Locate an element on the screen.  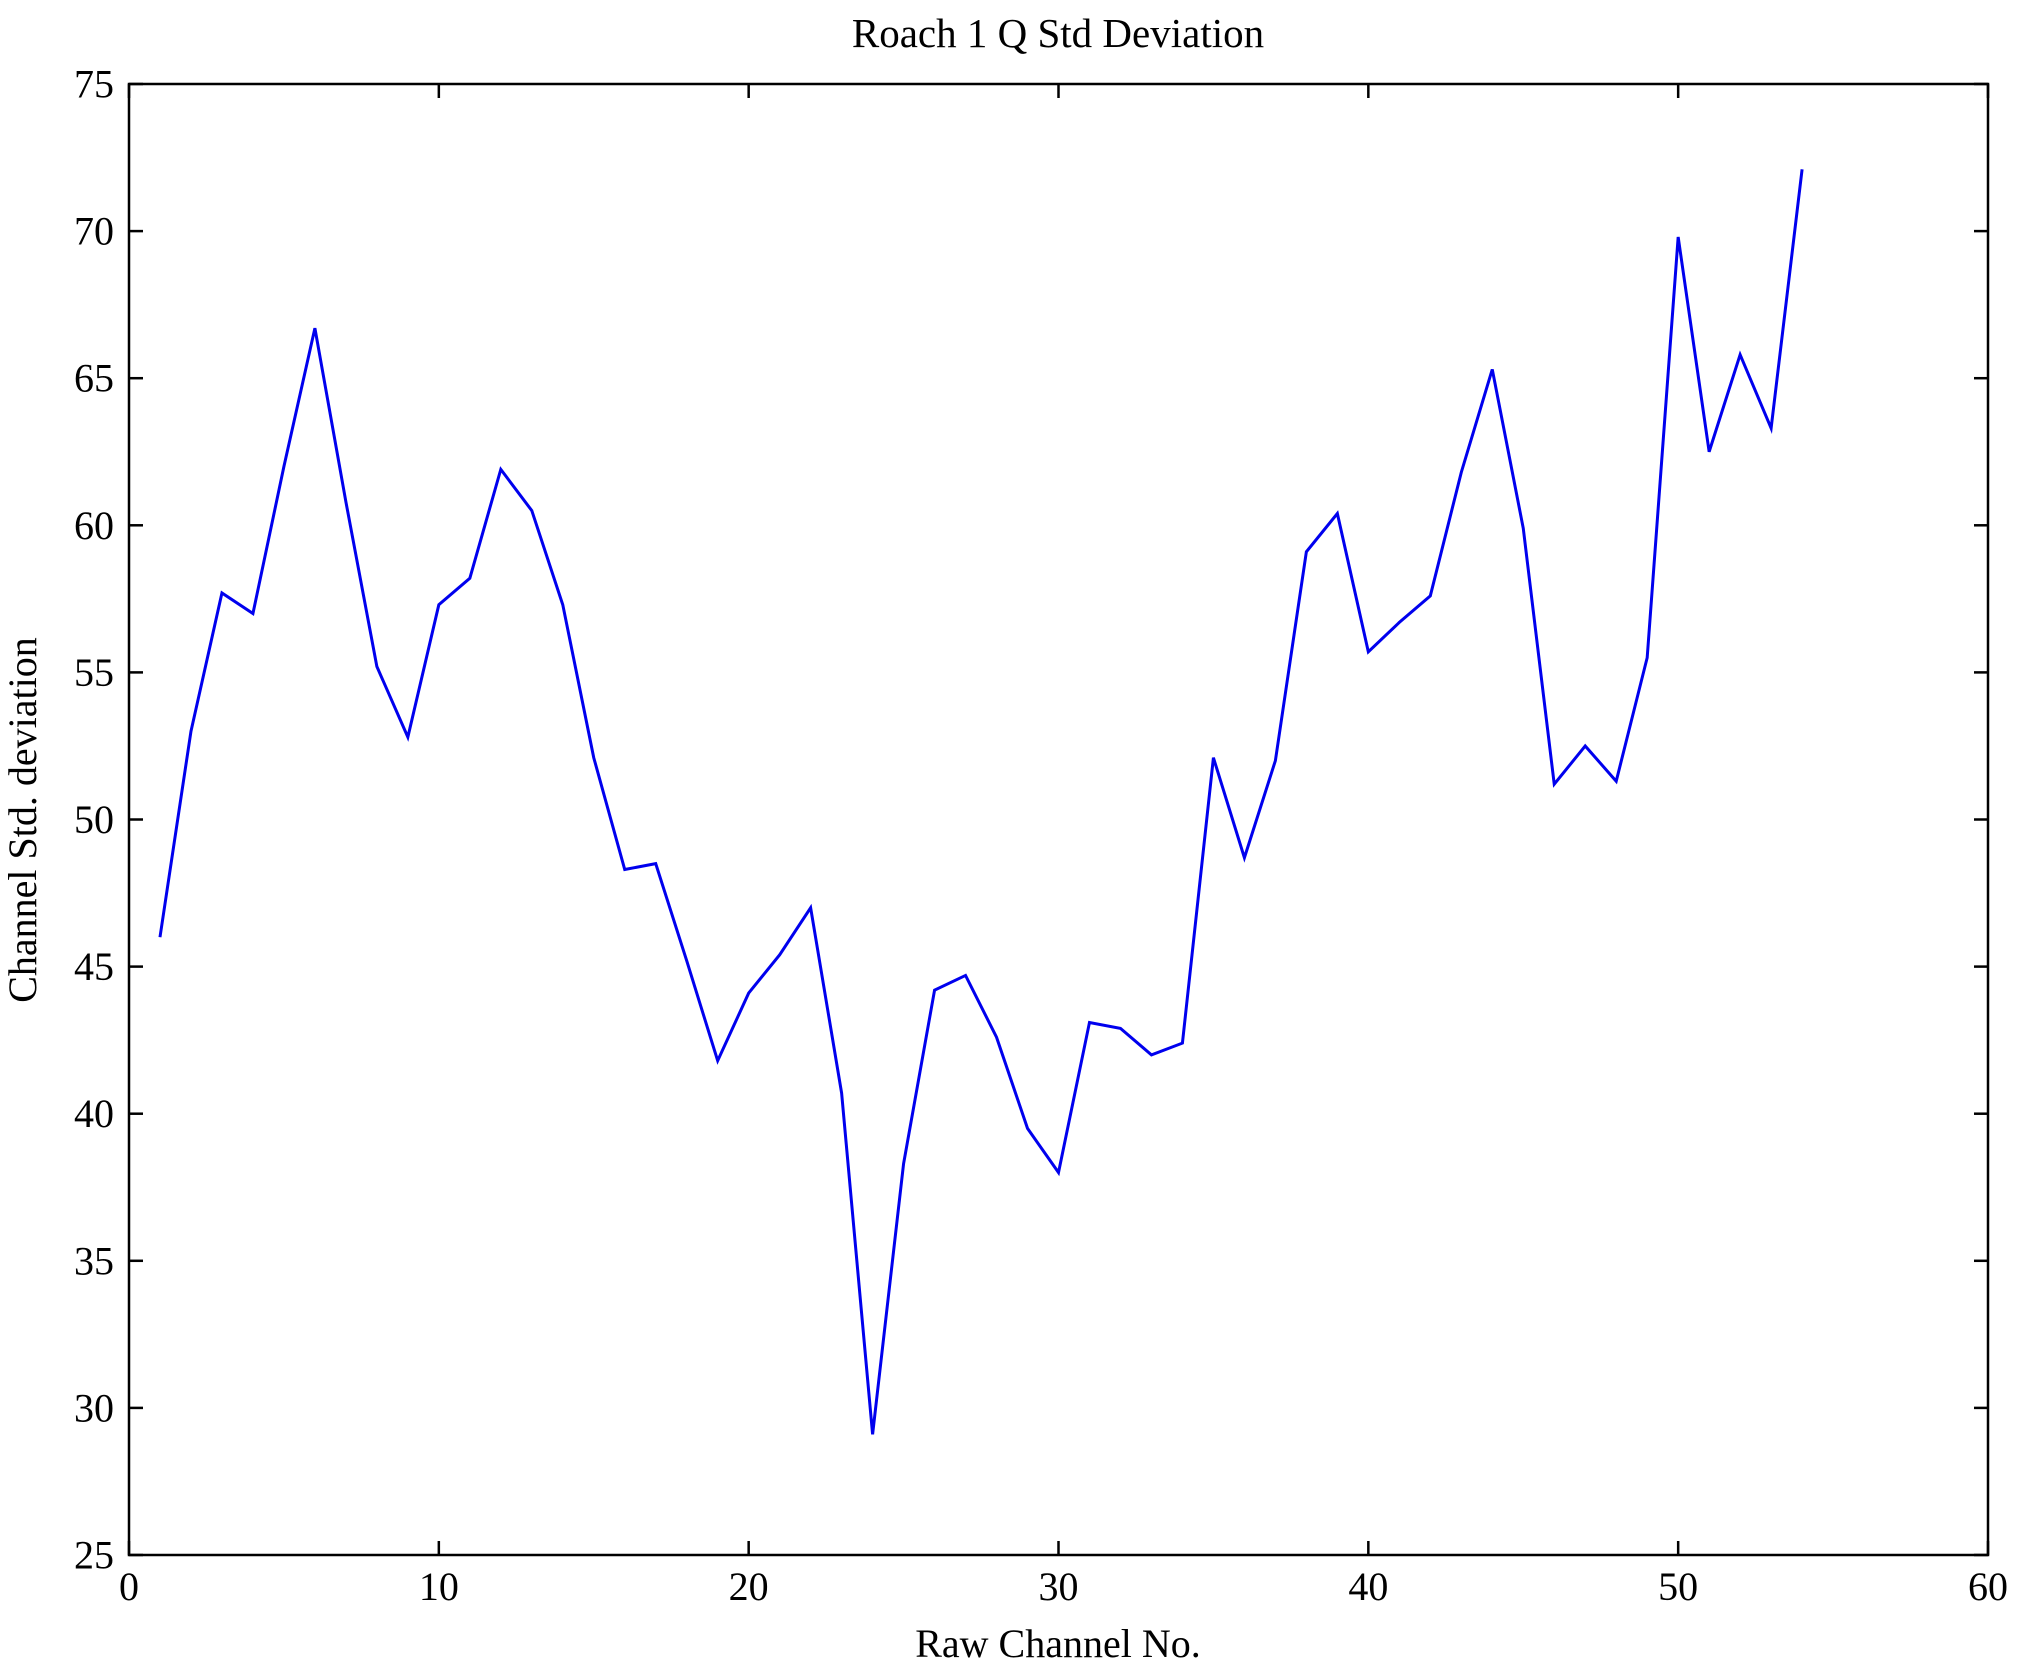
y-tick-label: 35 is located at coordinates (94, 1260).